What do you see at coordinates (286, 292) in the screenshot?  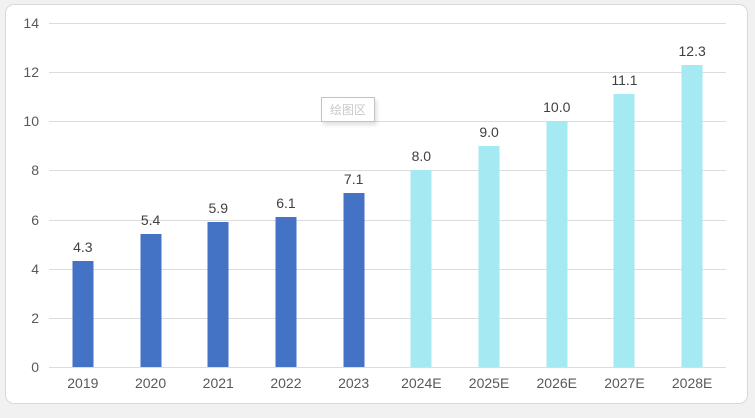 I see `bar-2022` at bounding box center [286, 292].